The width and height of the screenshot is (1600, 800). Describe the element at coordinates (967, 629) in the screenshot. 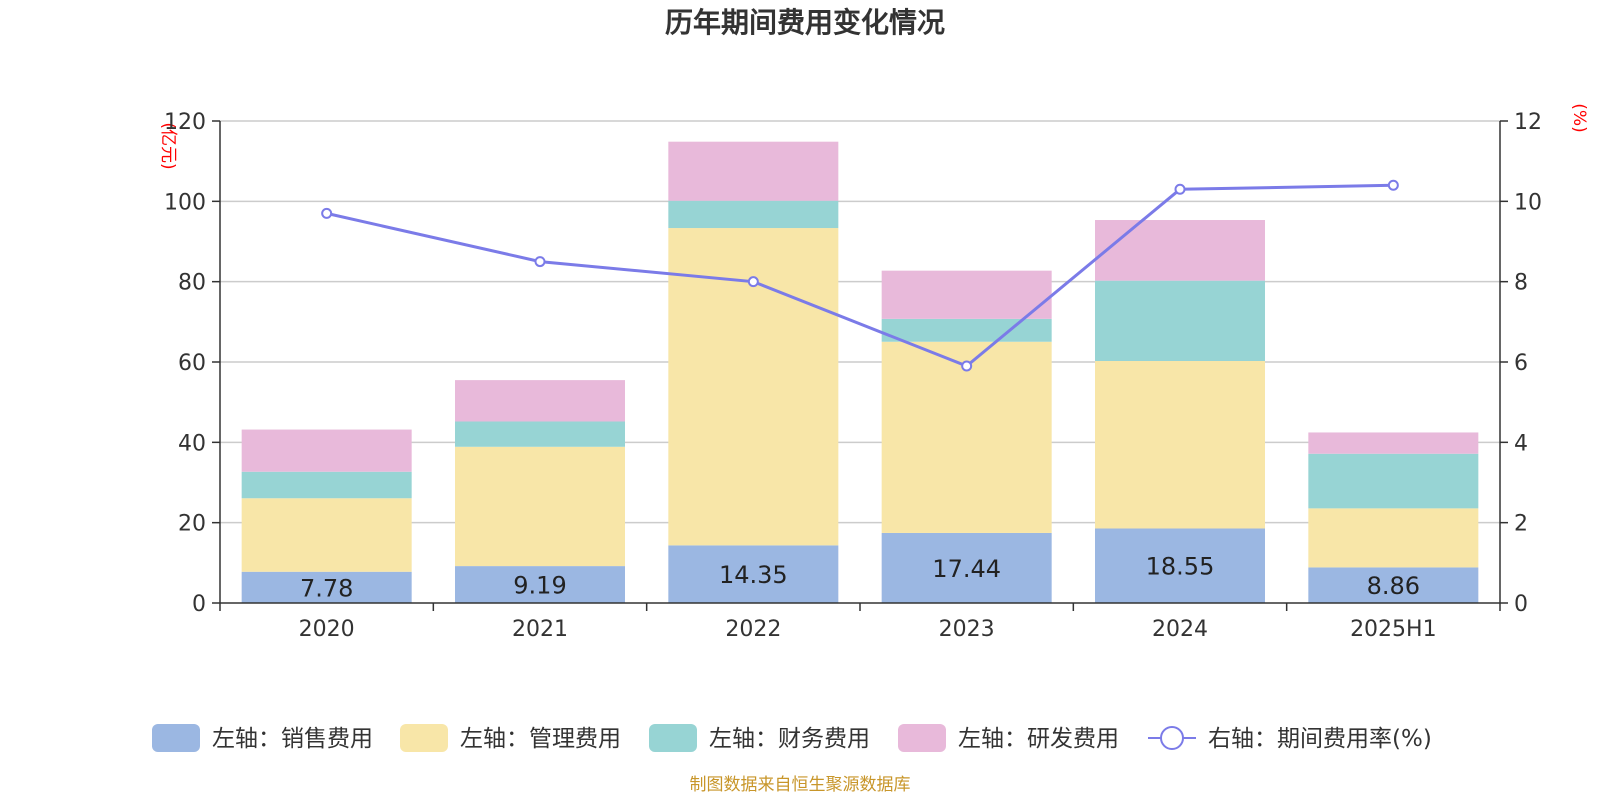

I see `x-tick-label: 2023` at that location.